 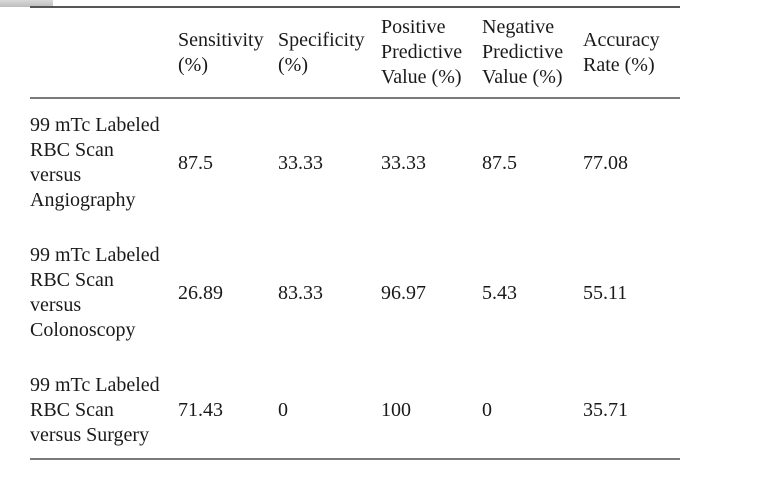 What do you see at coordinates (403, 162) in the screenshot?
I see `cell-ppv: 33.33` at bounding box center [403, 162].